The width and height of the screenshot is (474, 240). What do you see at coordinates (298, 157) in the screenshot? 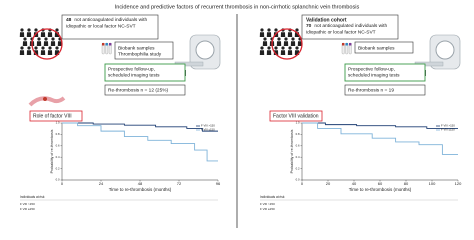
I see `y-tick-label: 0.4` at bounding box center [298, 157].